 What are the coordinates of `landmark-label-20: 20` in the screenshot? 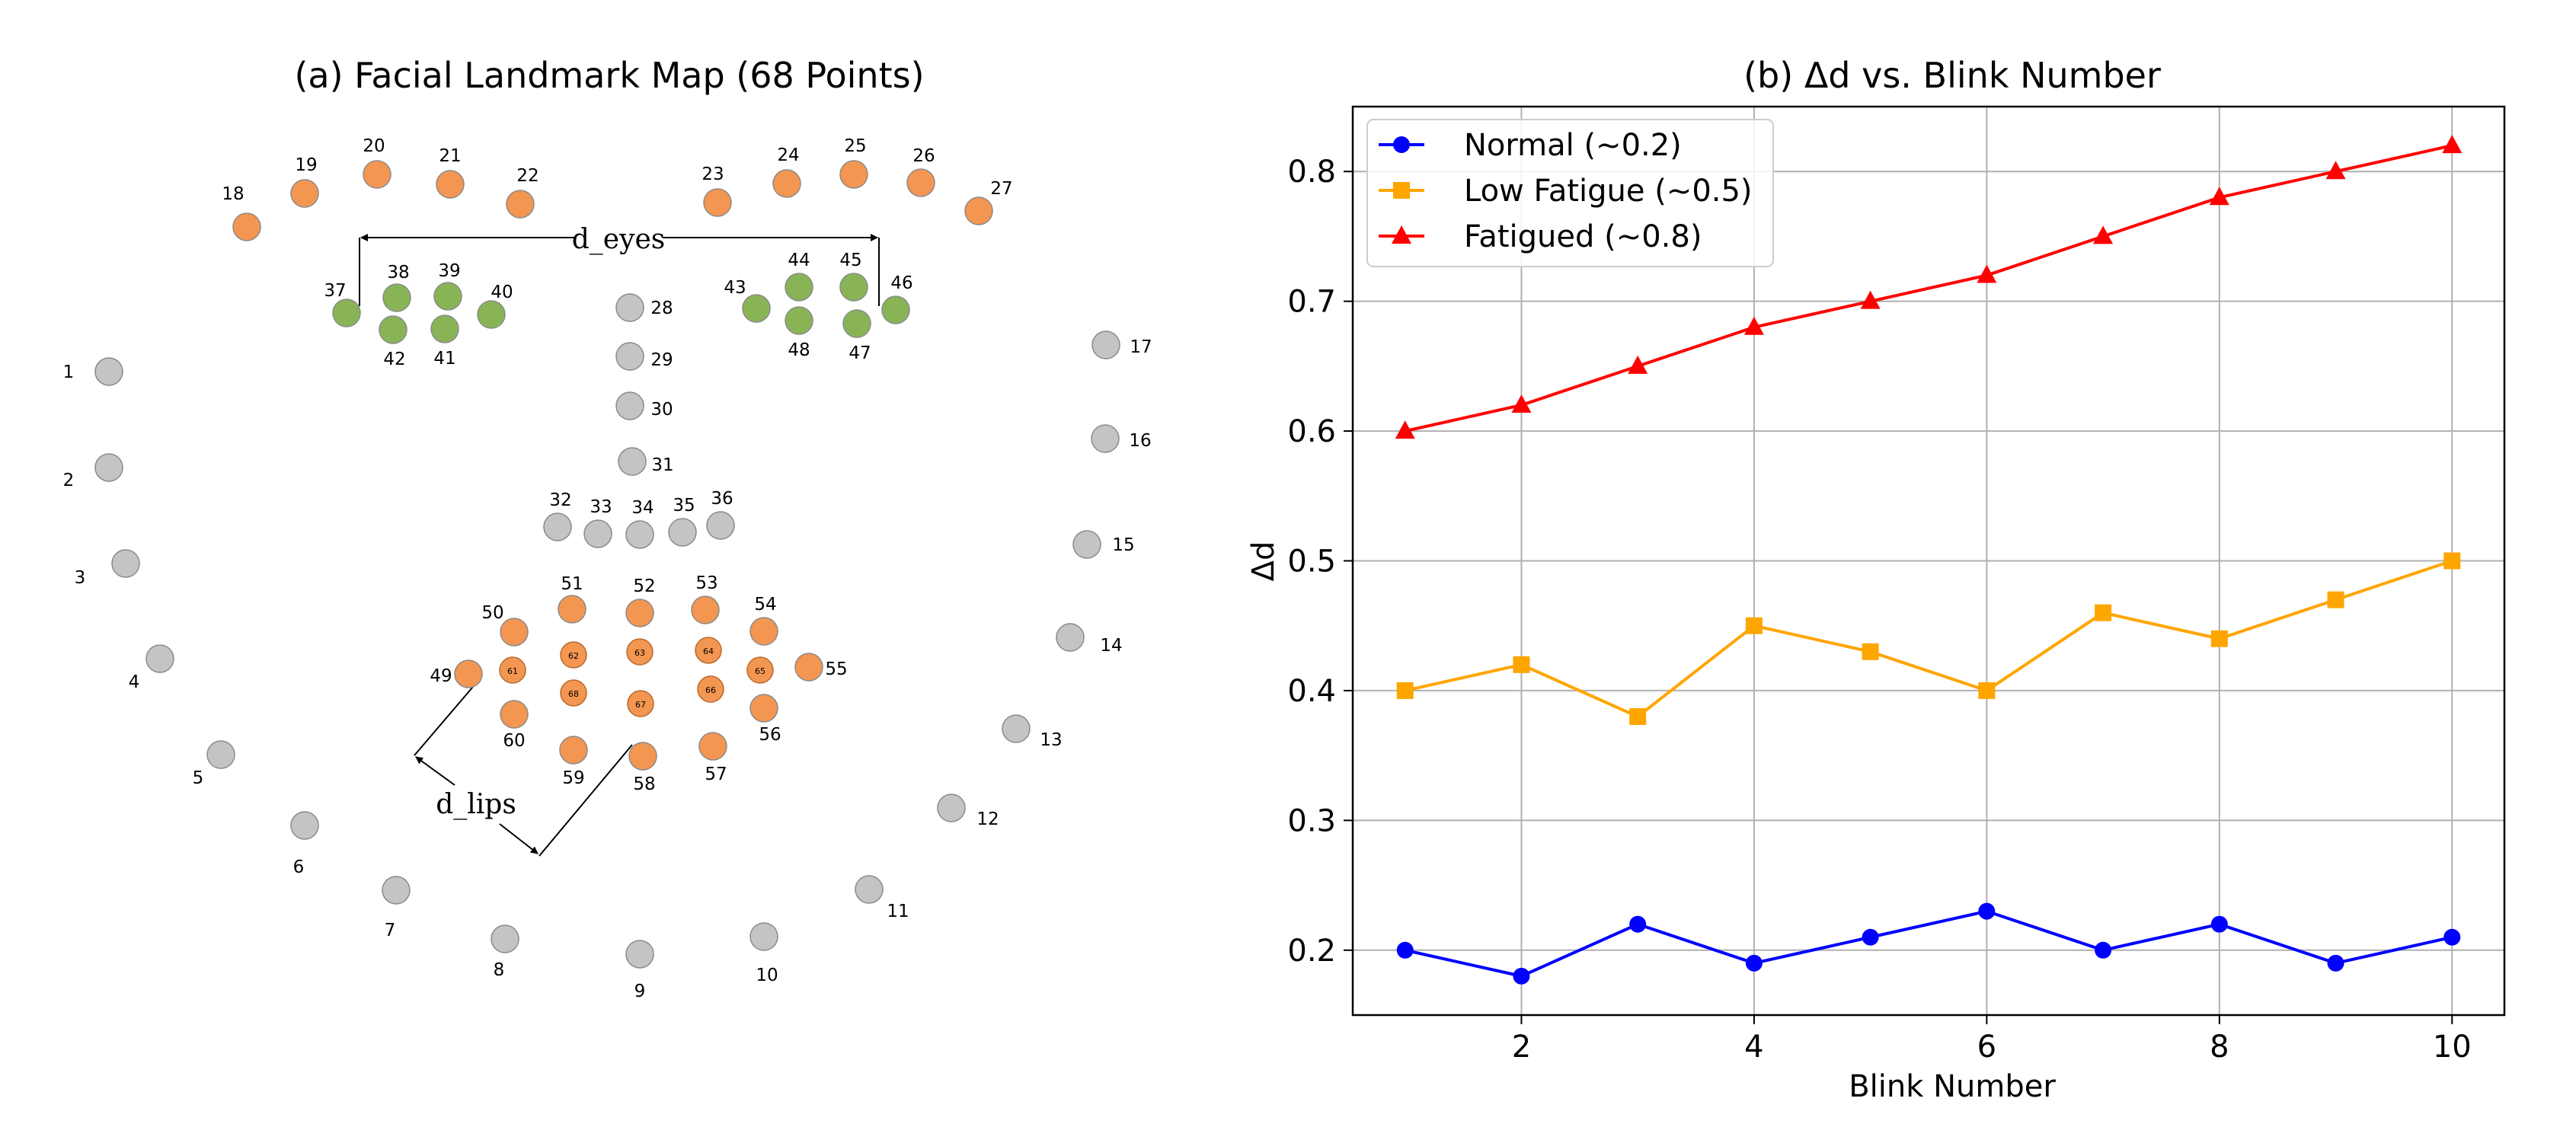 It's located at (374, 146).